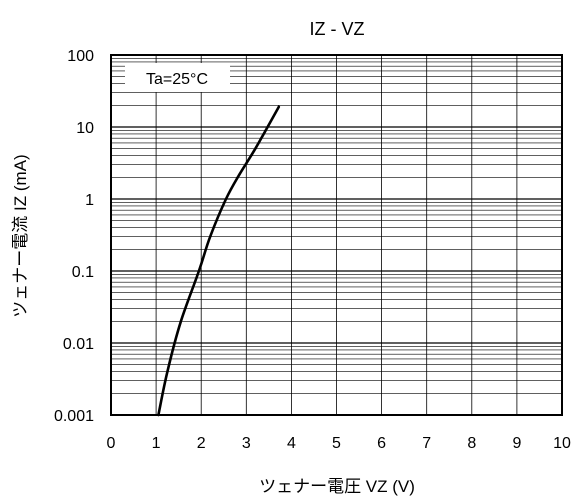  Describe the element at coordinates (246, 443) in the screenshot. I see `x-tick-label: 3` at that location.